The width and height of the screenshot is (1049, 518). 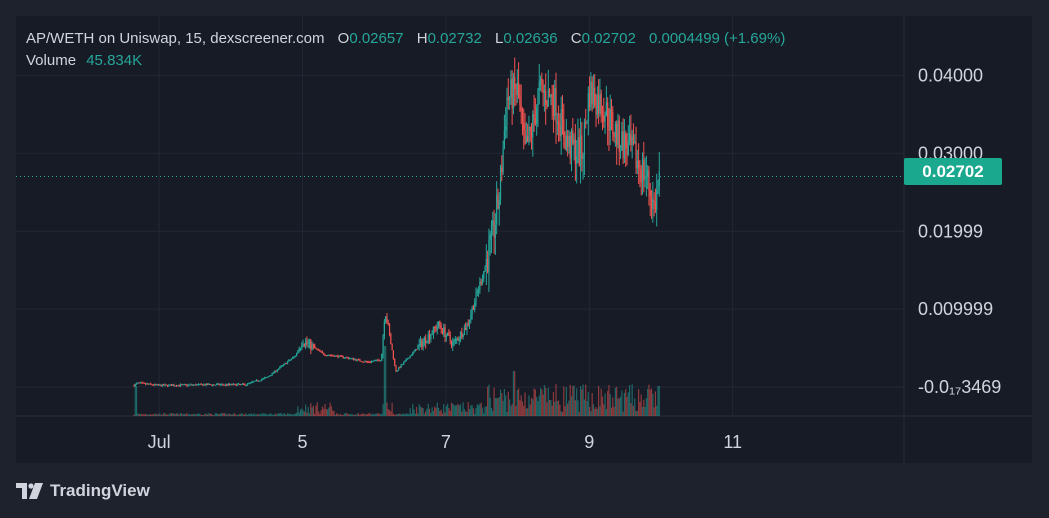 I want to click on close-value: 0.02702, so click(x=608, y=38).